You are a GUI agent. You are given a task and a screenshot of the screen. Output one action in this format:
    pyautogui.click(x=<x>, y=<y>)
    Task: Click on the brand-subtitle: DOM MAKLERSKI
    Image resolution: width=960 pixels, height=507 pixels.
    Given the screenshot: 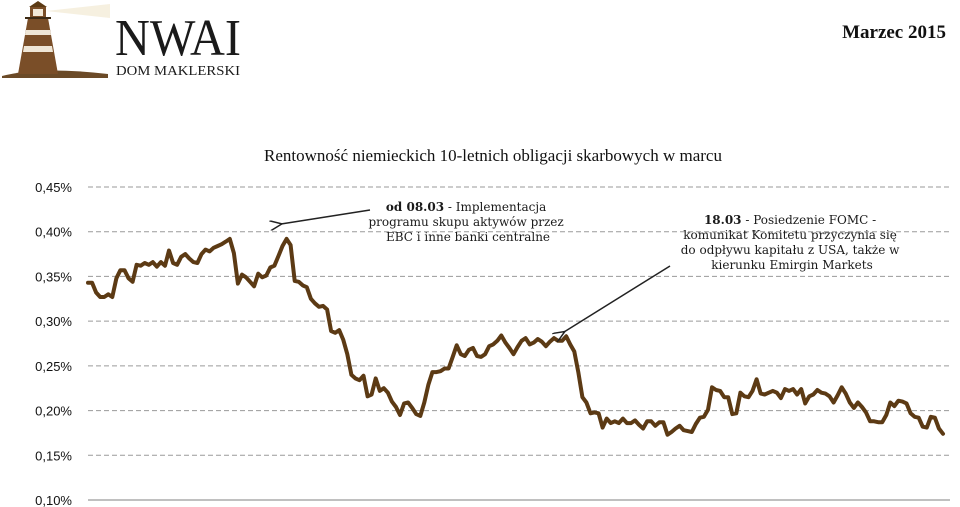 What is the action you would take?
    pyautogui.click(x=178, y=71)
    